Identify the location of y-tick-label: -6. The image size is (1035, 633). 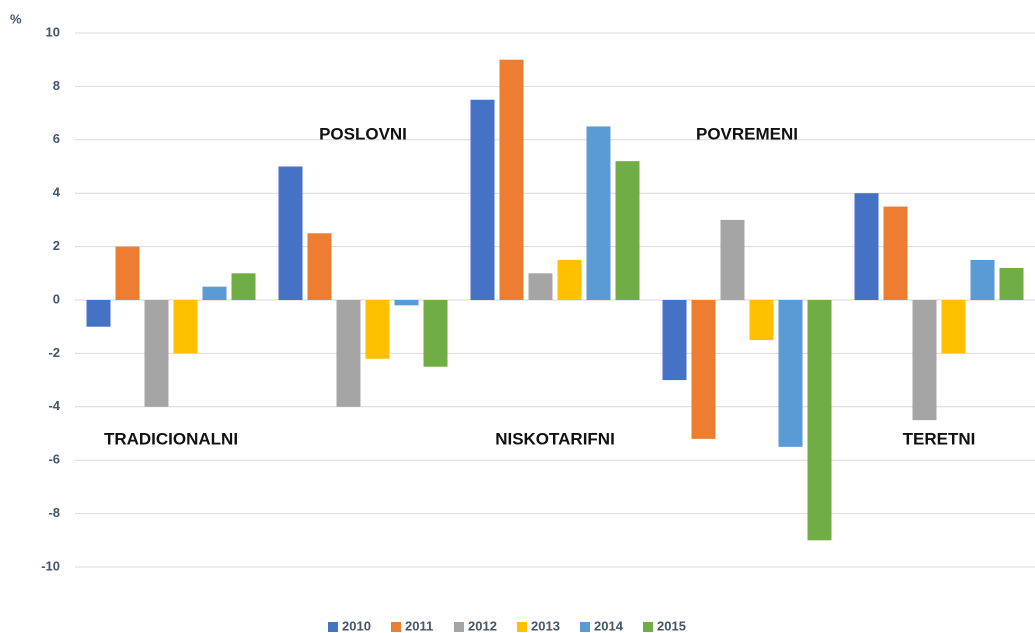
(54, 459).